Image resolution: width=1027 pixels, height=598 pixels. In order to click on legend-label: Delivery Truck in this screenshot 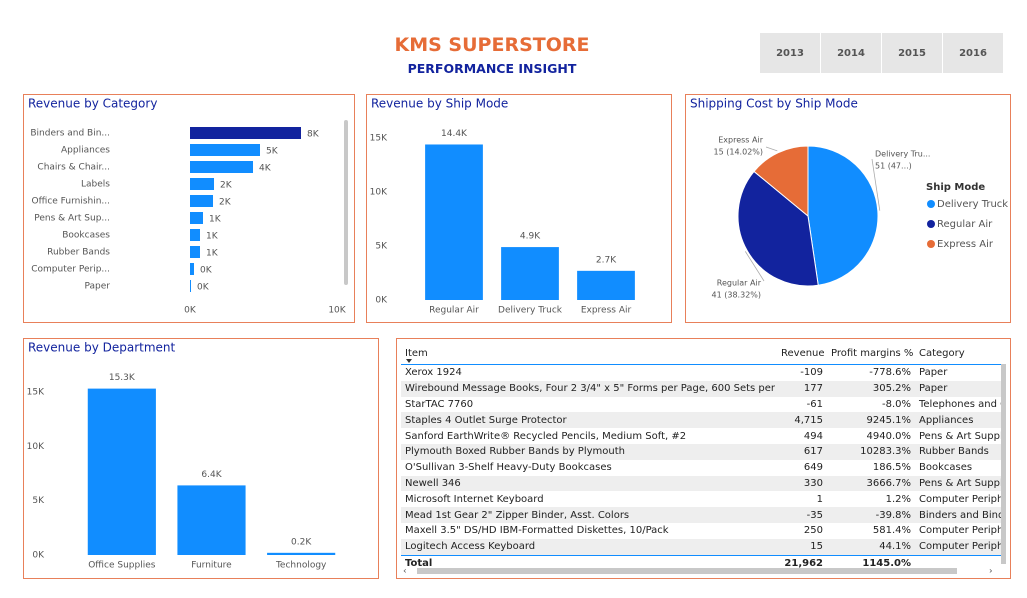, I will do `click(972, 204)`.